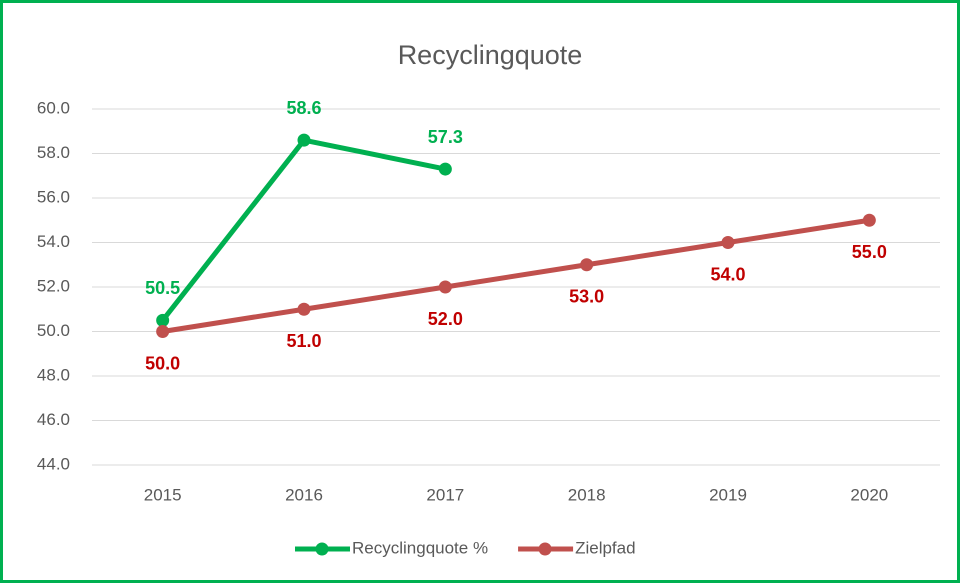 The height and width of the screenshot is (583, 960). What do you see at coordinates (53, 419) in the screenshot?
I see `y-tick-label: 46.0` at bounding box center [53, 419].